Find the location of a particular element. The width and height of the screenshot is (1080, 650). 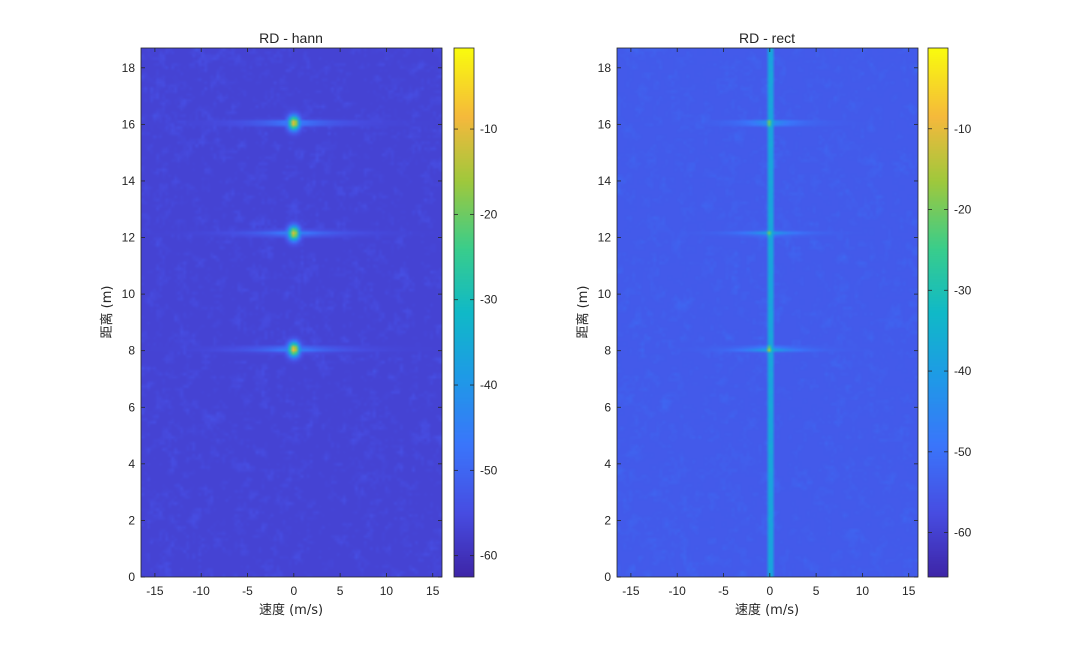

chart-title: RD - hann is located at coordinates (291, 38).